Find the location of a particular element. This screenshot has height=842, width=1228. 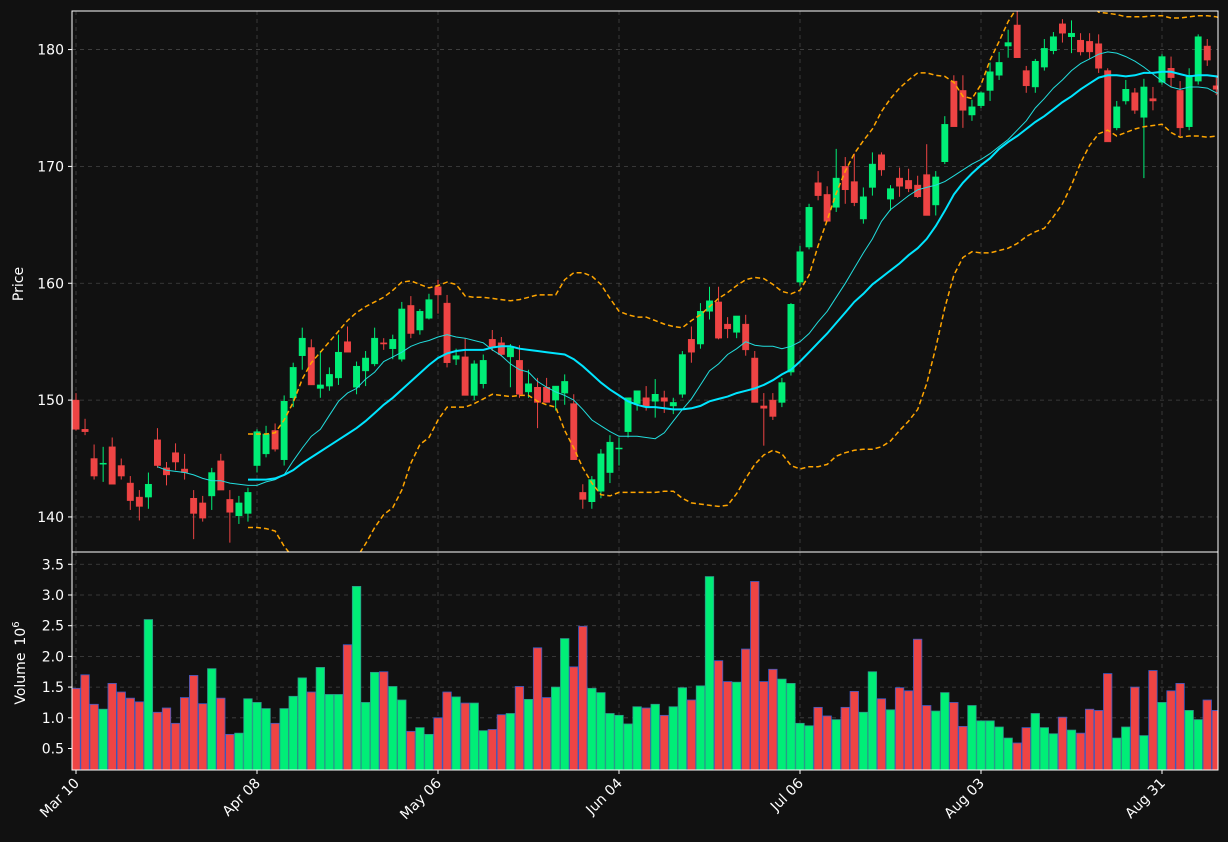

volume-ytick-label: 0.5 is located at coordinates (53, 750).